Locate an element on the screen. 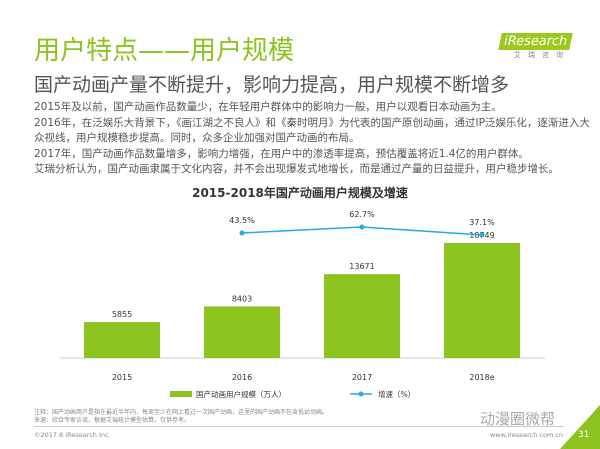 This screenshot has height=449, width=600. bar-label: 8403 is located at coordinates (242, 298).